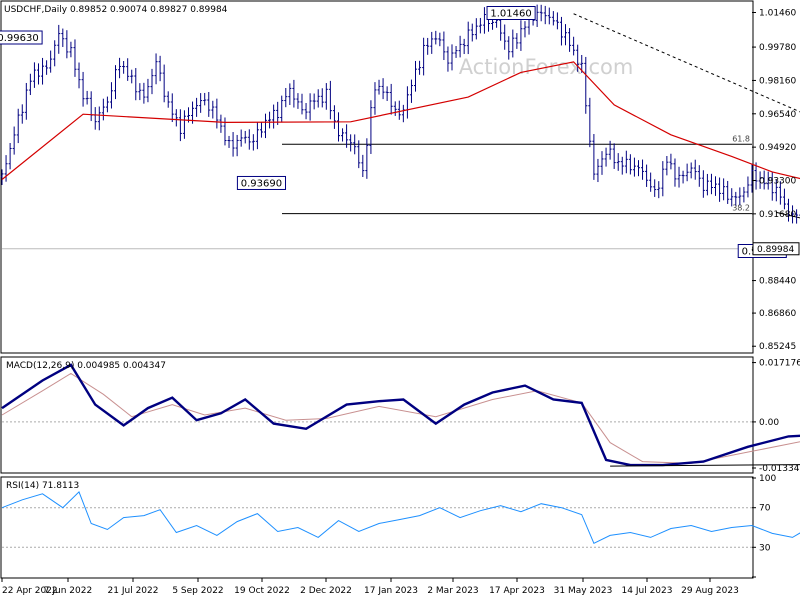  Describe the element at coordinates (510, 14) in the screenshot. I see `annotation-label: 1.01460` at that location.